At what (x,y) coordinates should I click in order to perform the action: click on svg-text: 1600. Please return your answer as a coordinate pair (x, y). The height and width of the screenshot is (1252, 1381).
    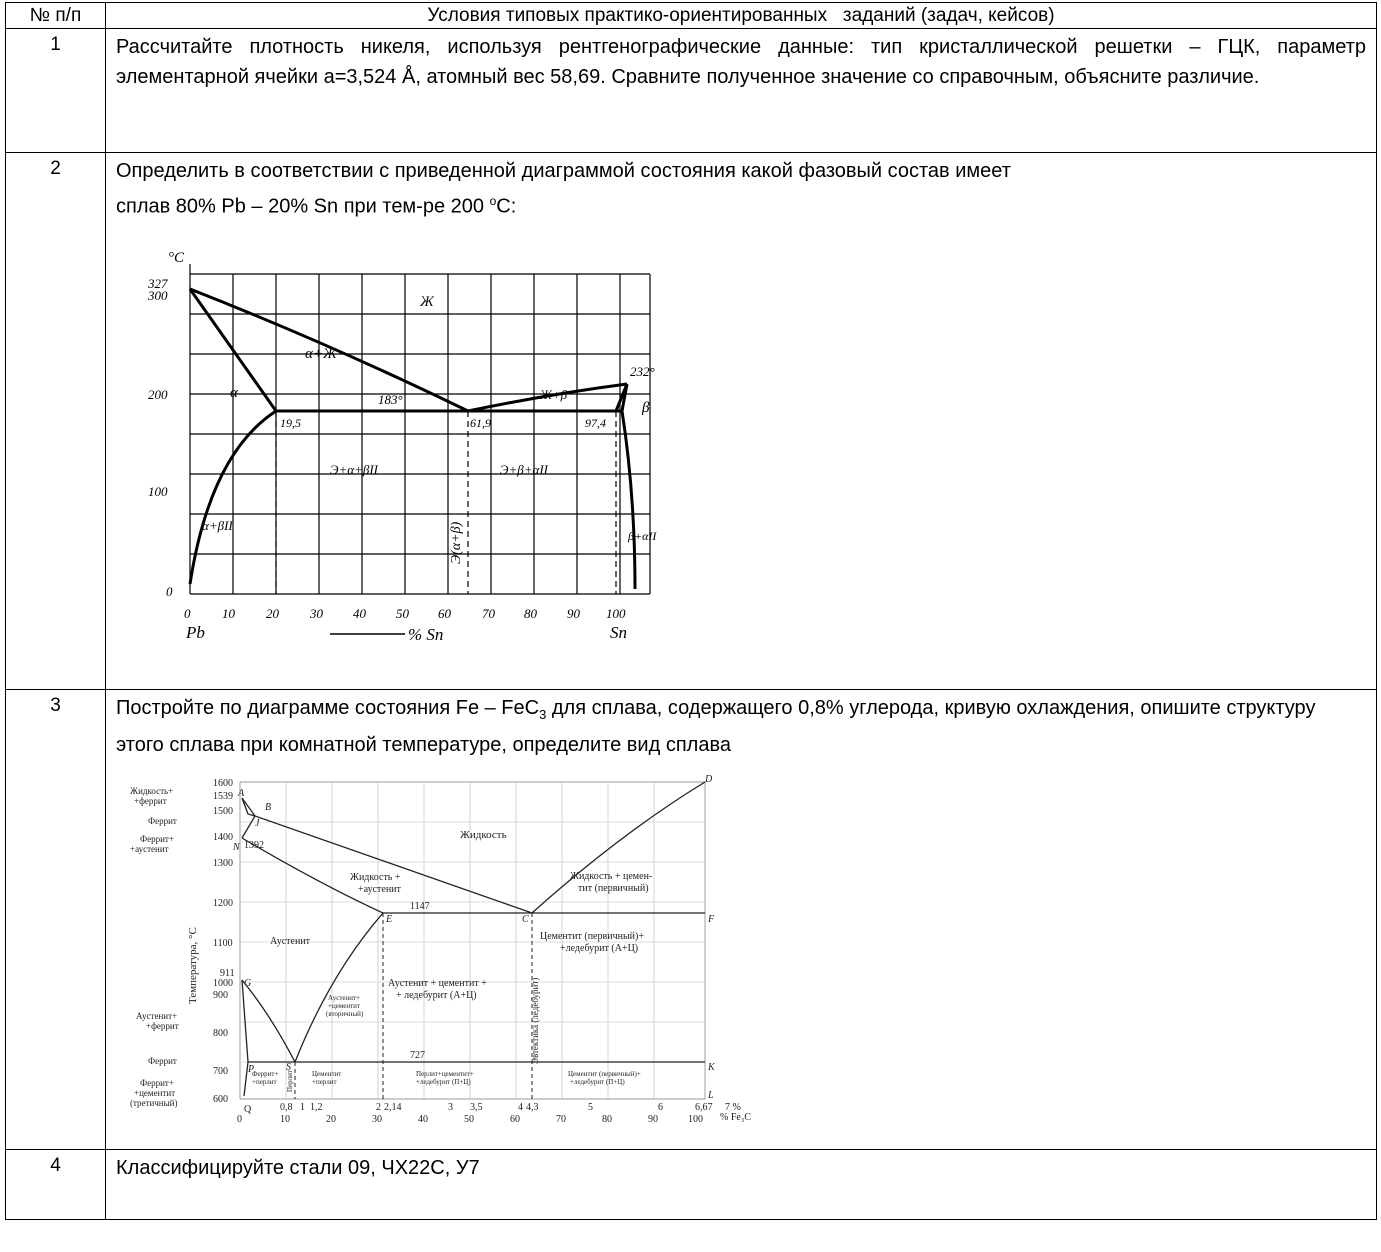
    Looking at the image, I should click on (223, 783).